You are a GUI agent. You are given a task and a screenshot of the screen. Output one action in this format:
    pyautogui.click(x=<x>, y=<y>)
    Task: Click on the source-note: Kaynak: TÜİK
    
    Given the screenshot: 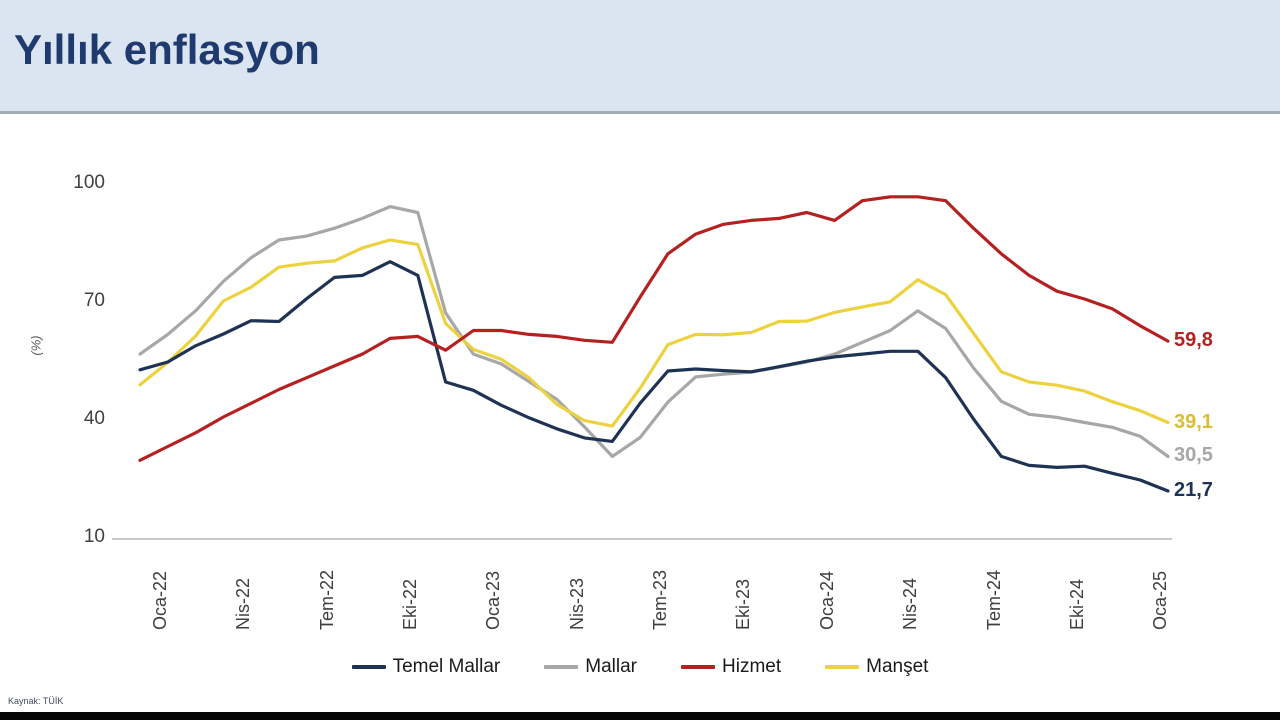 What is the action you would take?
    pyautogui.click(x=36, y=701)
    